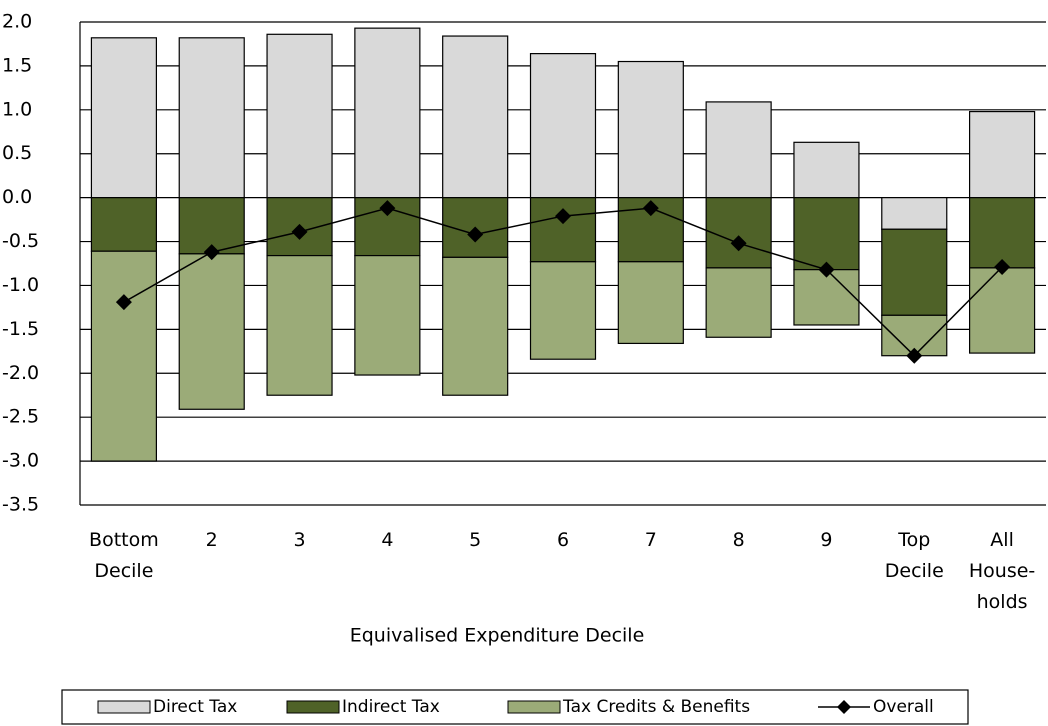 This screenshot has width=1048, height=726. Describe the element at coordinates (20, 241) in the screenshot. I see `y-tick-label: -0.5` at that location.